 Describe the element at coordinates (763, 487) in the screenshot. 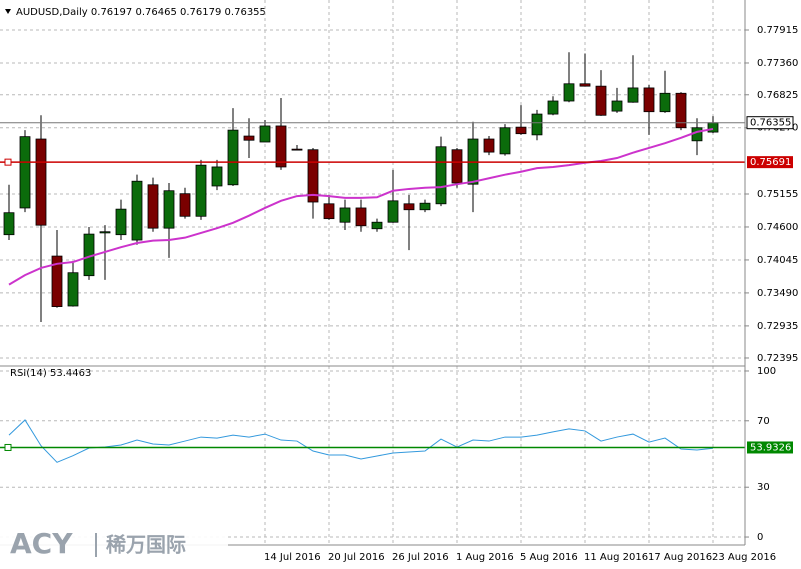

I see `y-tick-label: 30` at that location.